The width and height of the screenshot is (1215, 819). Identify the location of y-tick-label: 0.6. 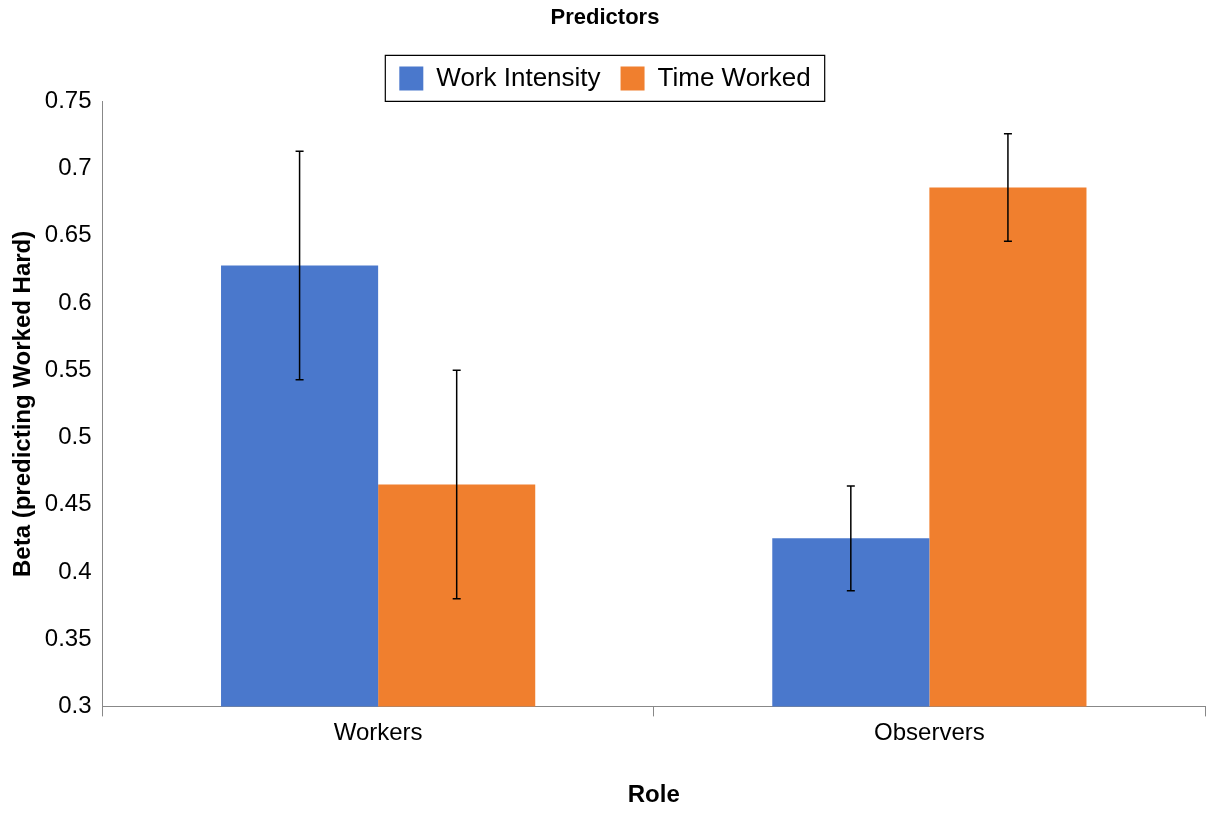
(75, 301).